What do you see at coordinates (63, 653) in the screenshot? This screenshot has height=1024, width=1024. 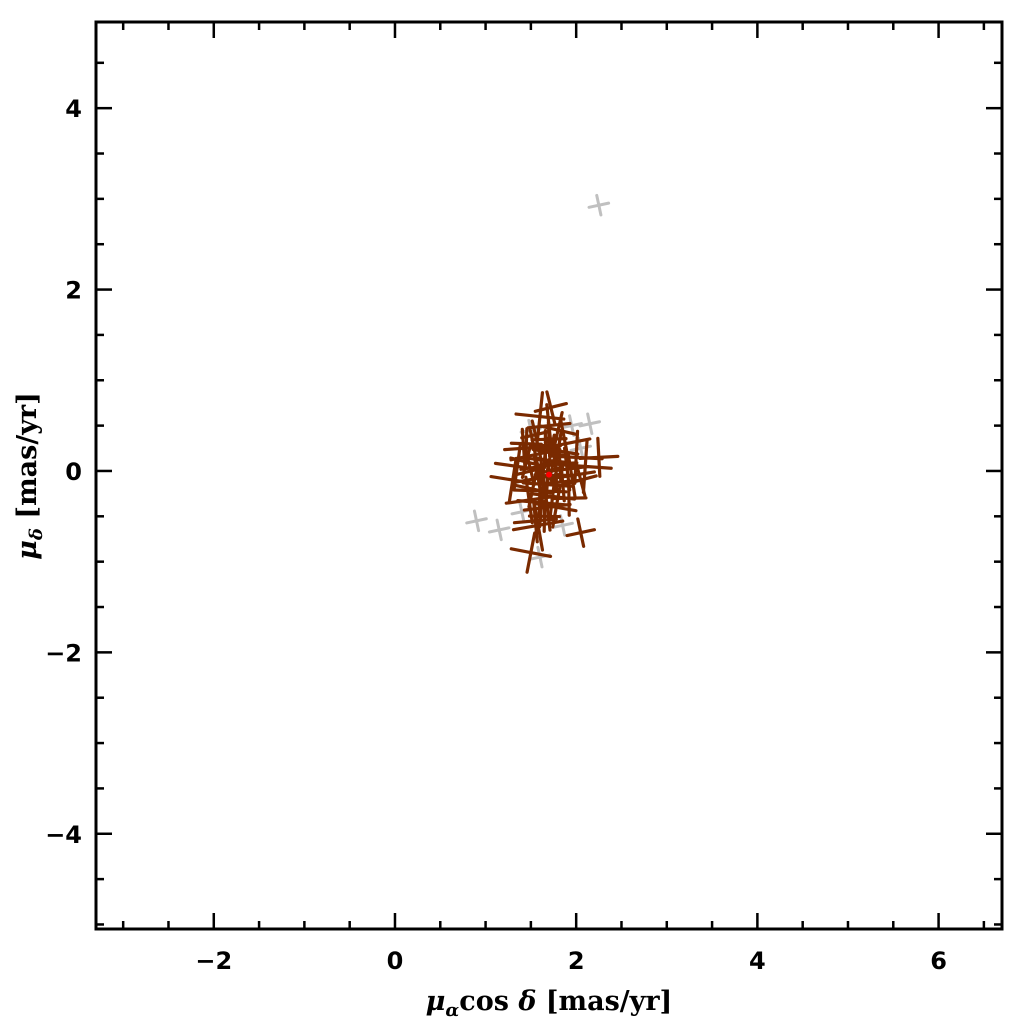 I see `y-tick-label: −2` at bounding box center [63, 653].